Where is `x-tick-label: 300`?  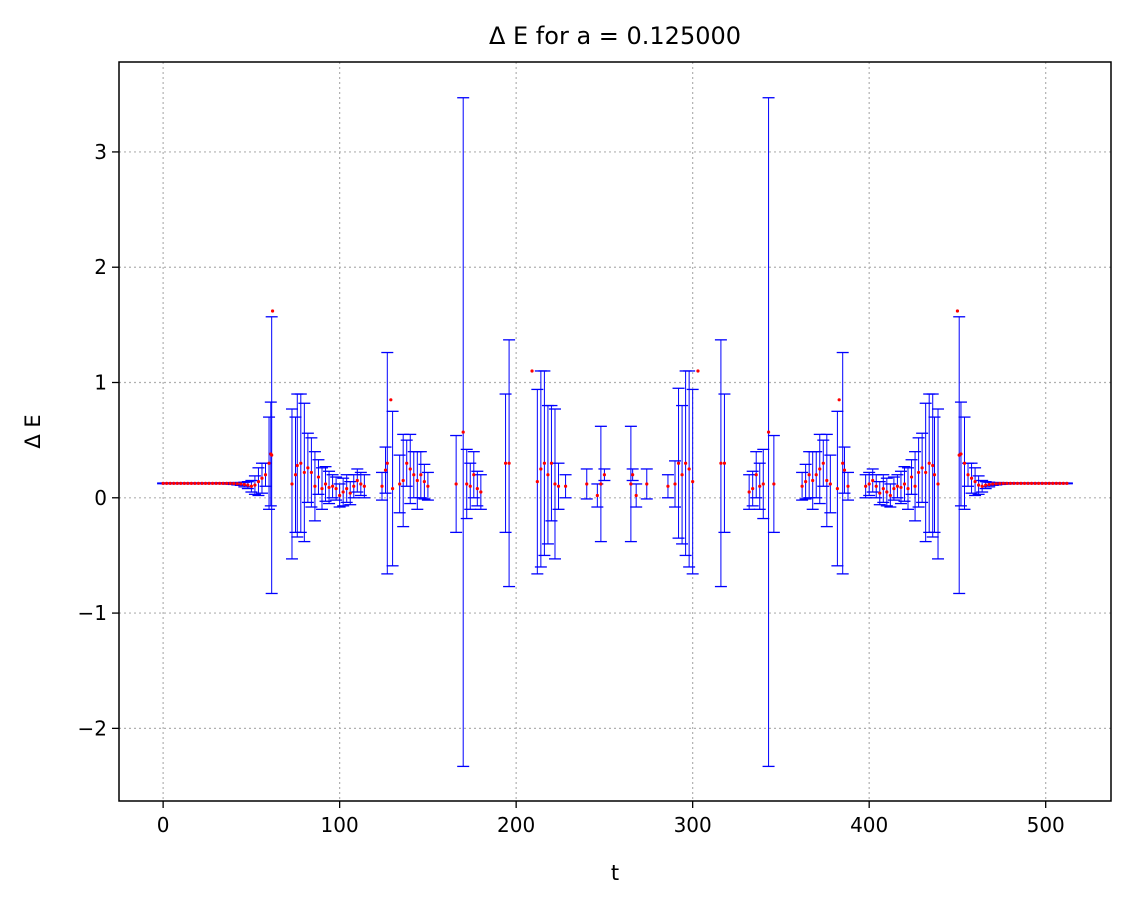
x-tick-label: 300 is located at coordinates (693, 825).